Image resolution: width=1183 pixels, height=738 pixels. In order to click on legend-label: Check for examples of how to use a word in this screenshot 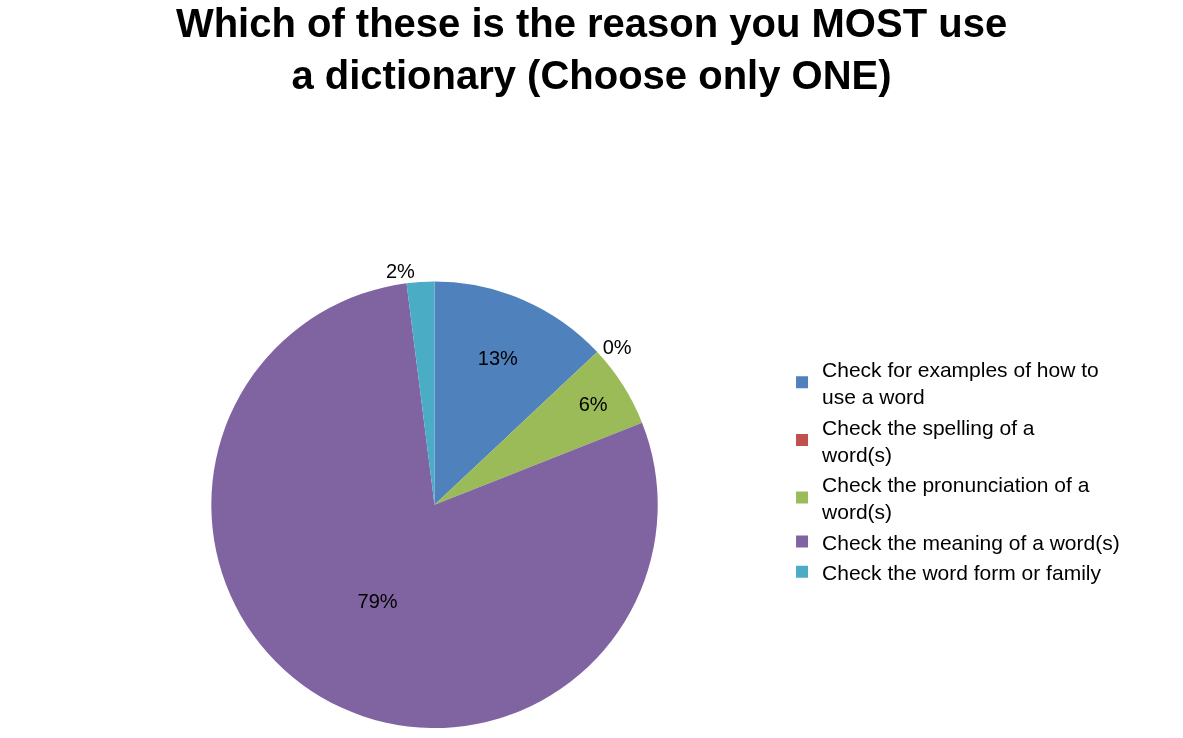, I will do `click(960, 383)`.